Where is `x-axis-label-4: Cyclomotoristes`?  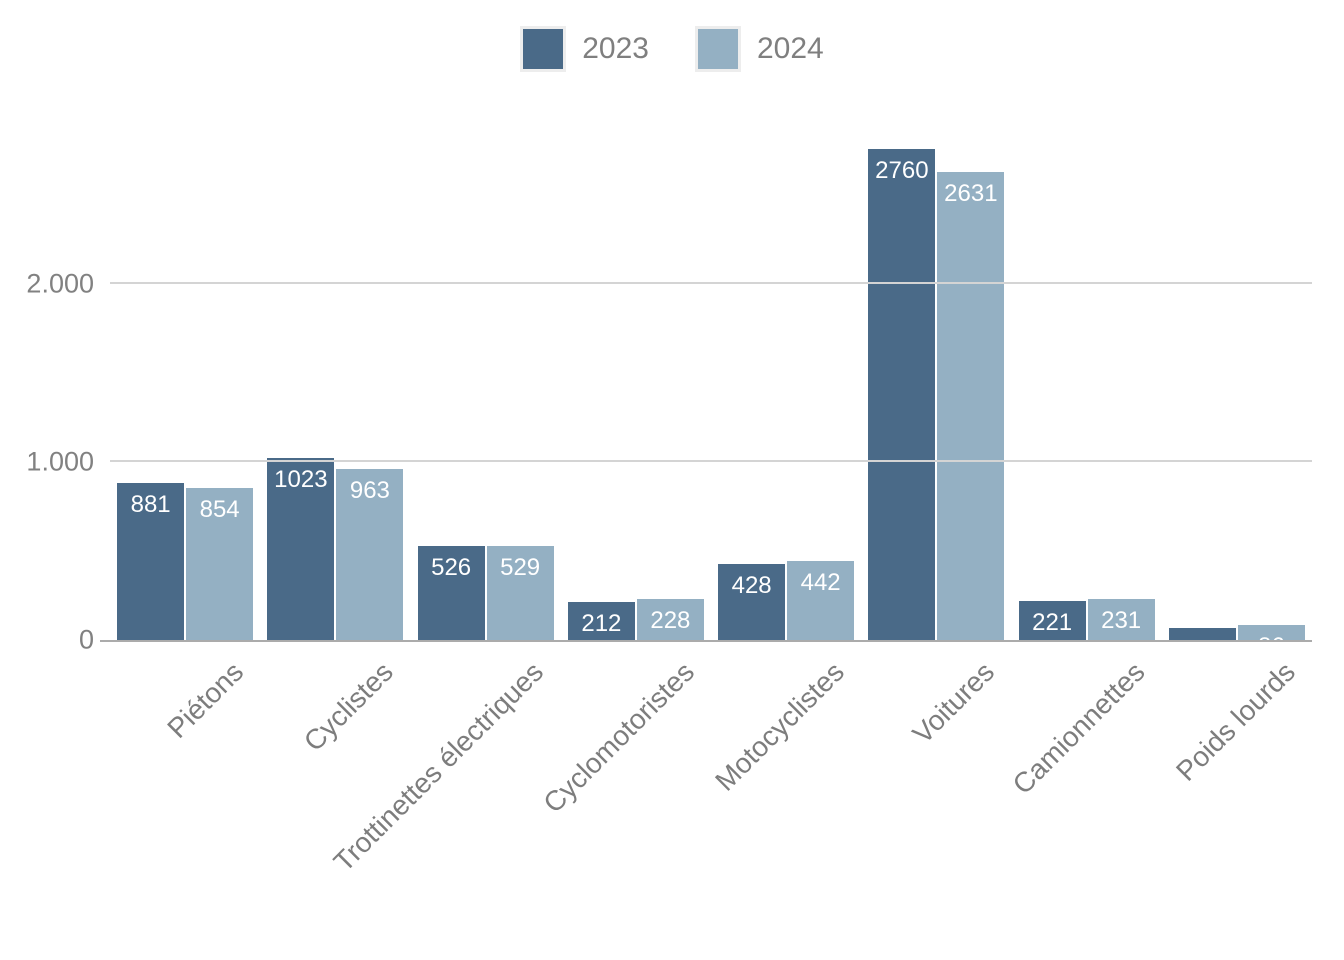
x-axis-label-4: Cyclomotoristes is located at coordinates (618, 737).